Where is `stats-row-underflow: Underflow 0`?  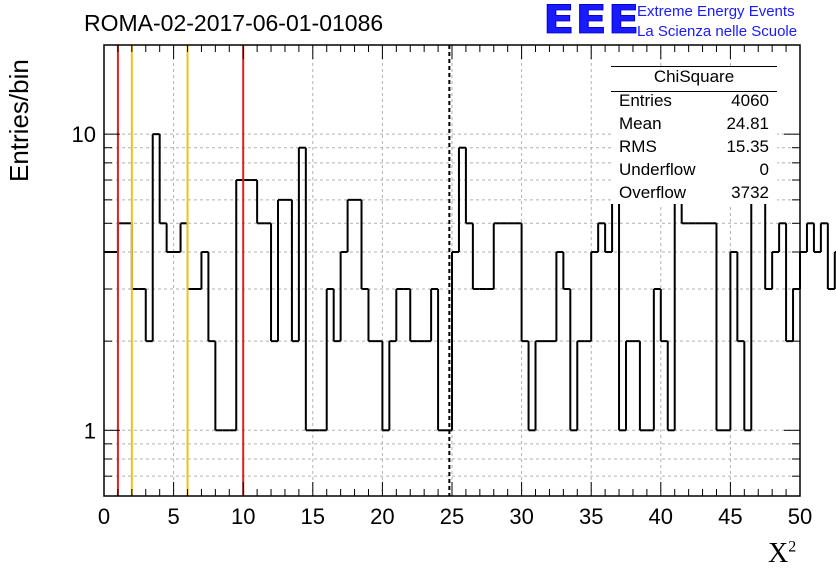
stats-row-underflow: Underflow 0 is located at coordinates (694, 169).